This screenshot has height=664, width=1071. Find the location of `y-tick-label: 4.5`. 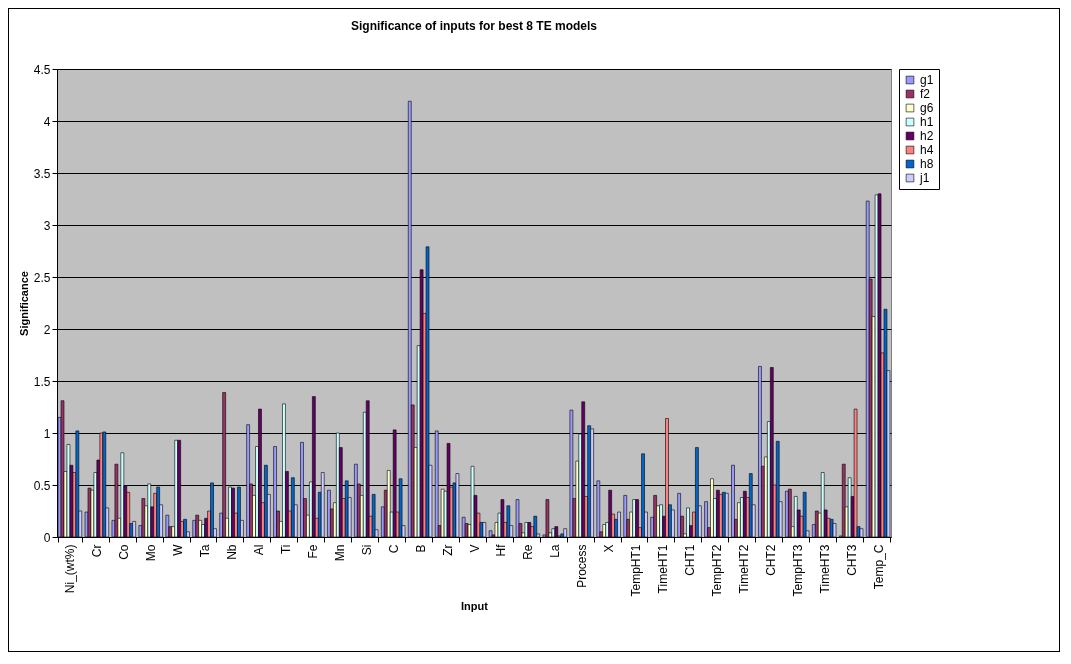

y-tick-label: 4.5 is located at coordinates (42, 69).